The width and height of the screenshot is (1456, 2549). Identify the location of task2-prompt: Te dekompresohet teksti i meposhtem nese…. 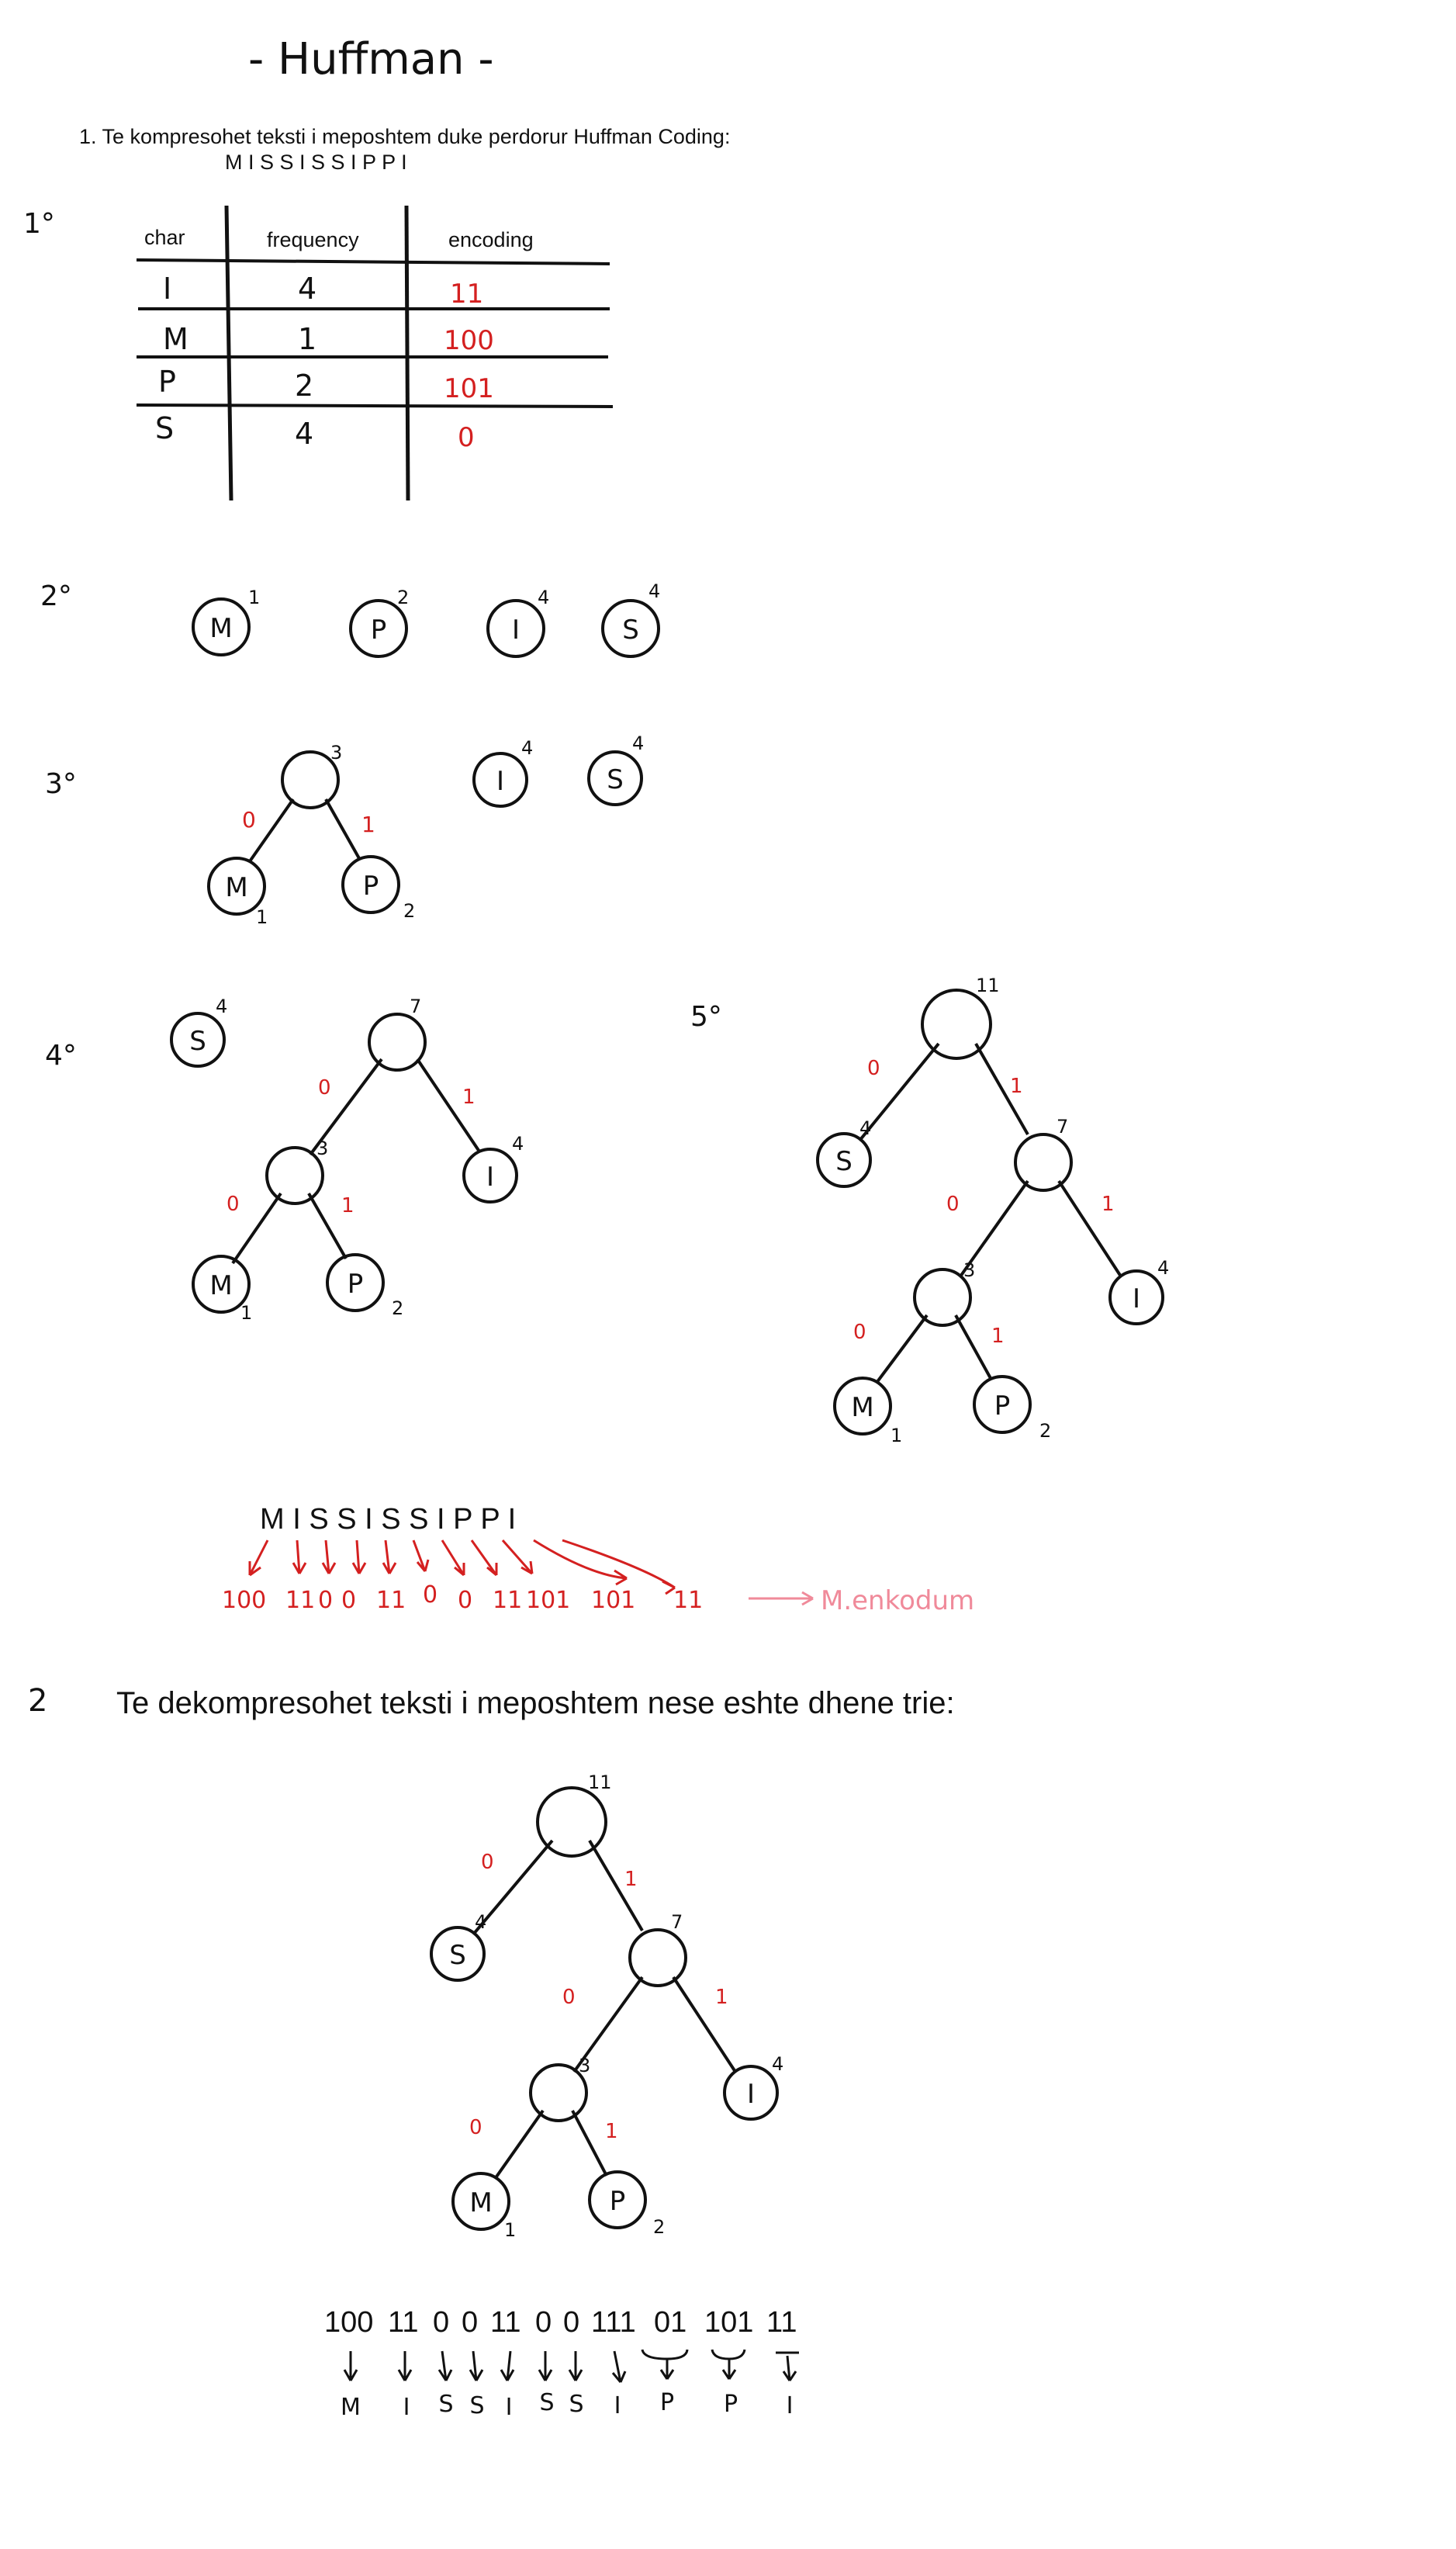
(535, 1703).